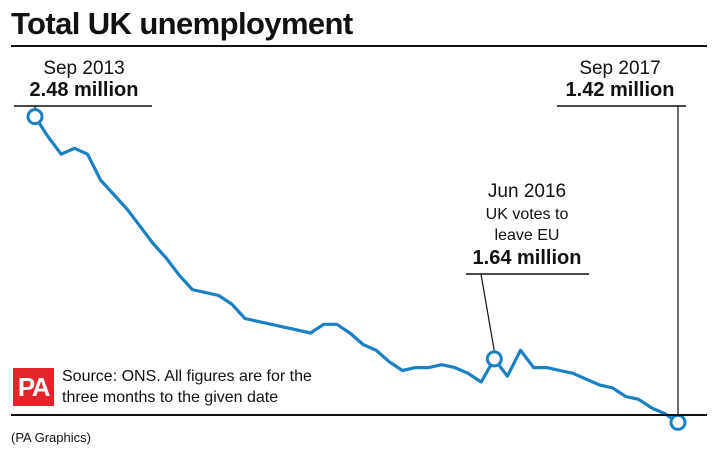 The height and width of the screenshot is (461, 720). What do you see at coordinates (359, 46) in the screenshot?
I see `title-rule` at bounding box center [359, 46].